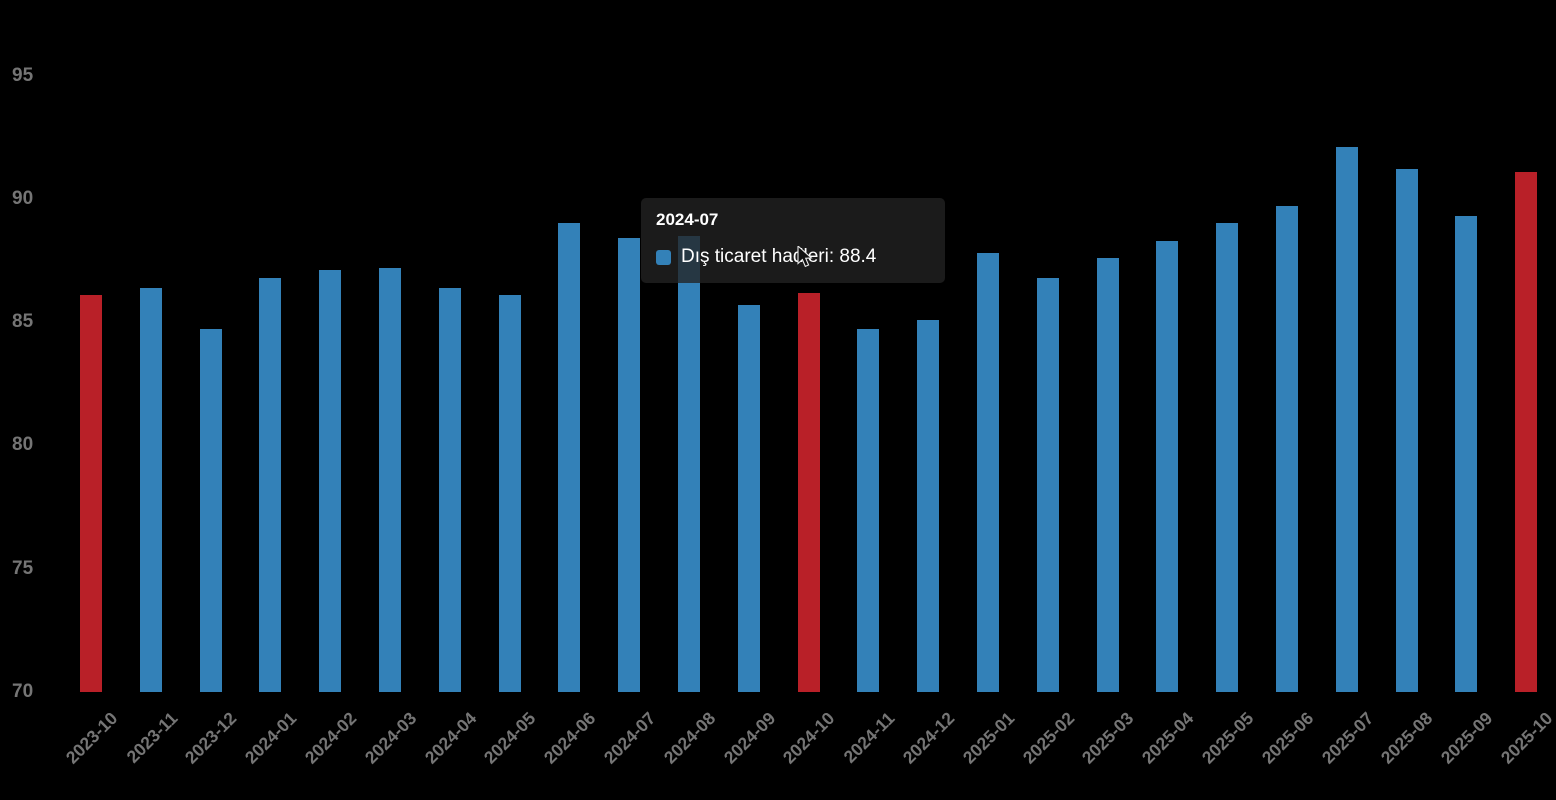 This screenshot has height=800, width=1556. What do you see at coordinates (23, 322) in the screenshot?
I see `y-tick-label-85: 85` at bounding box center [23, 322].